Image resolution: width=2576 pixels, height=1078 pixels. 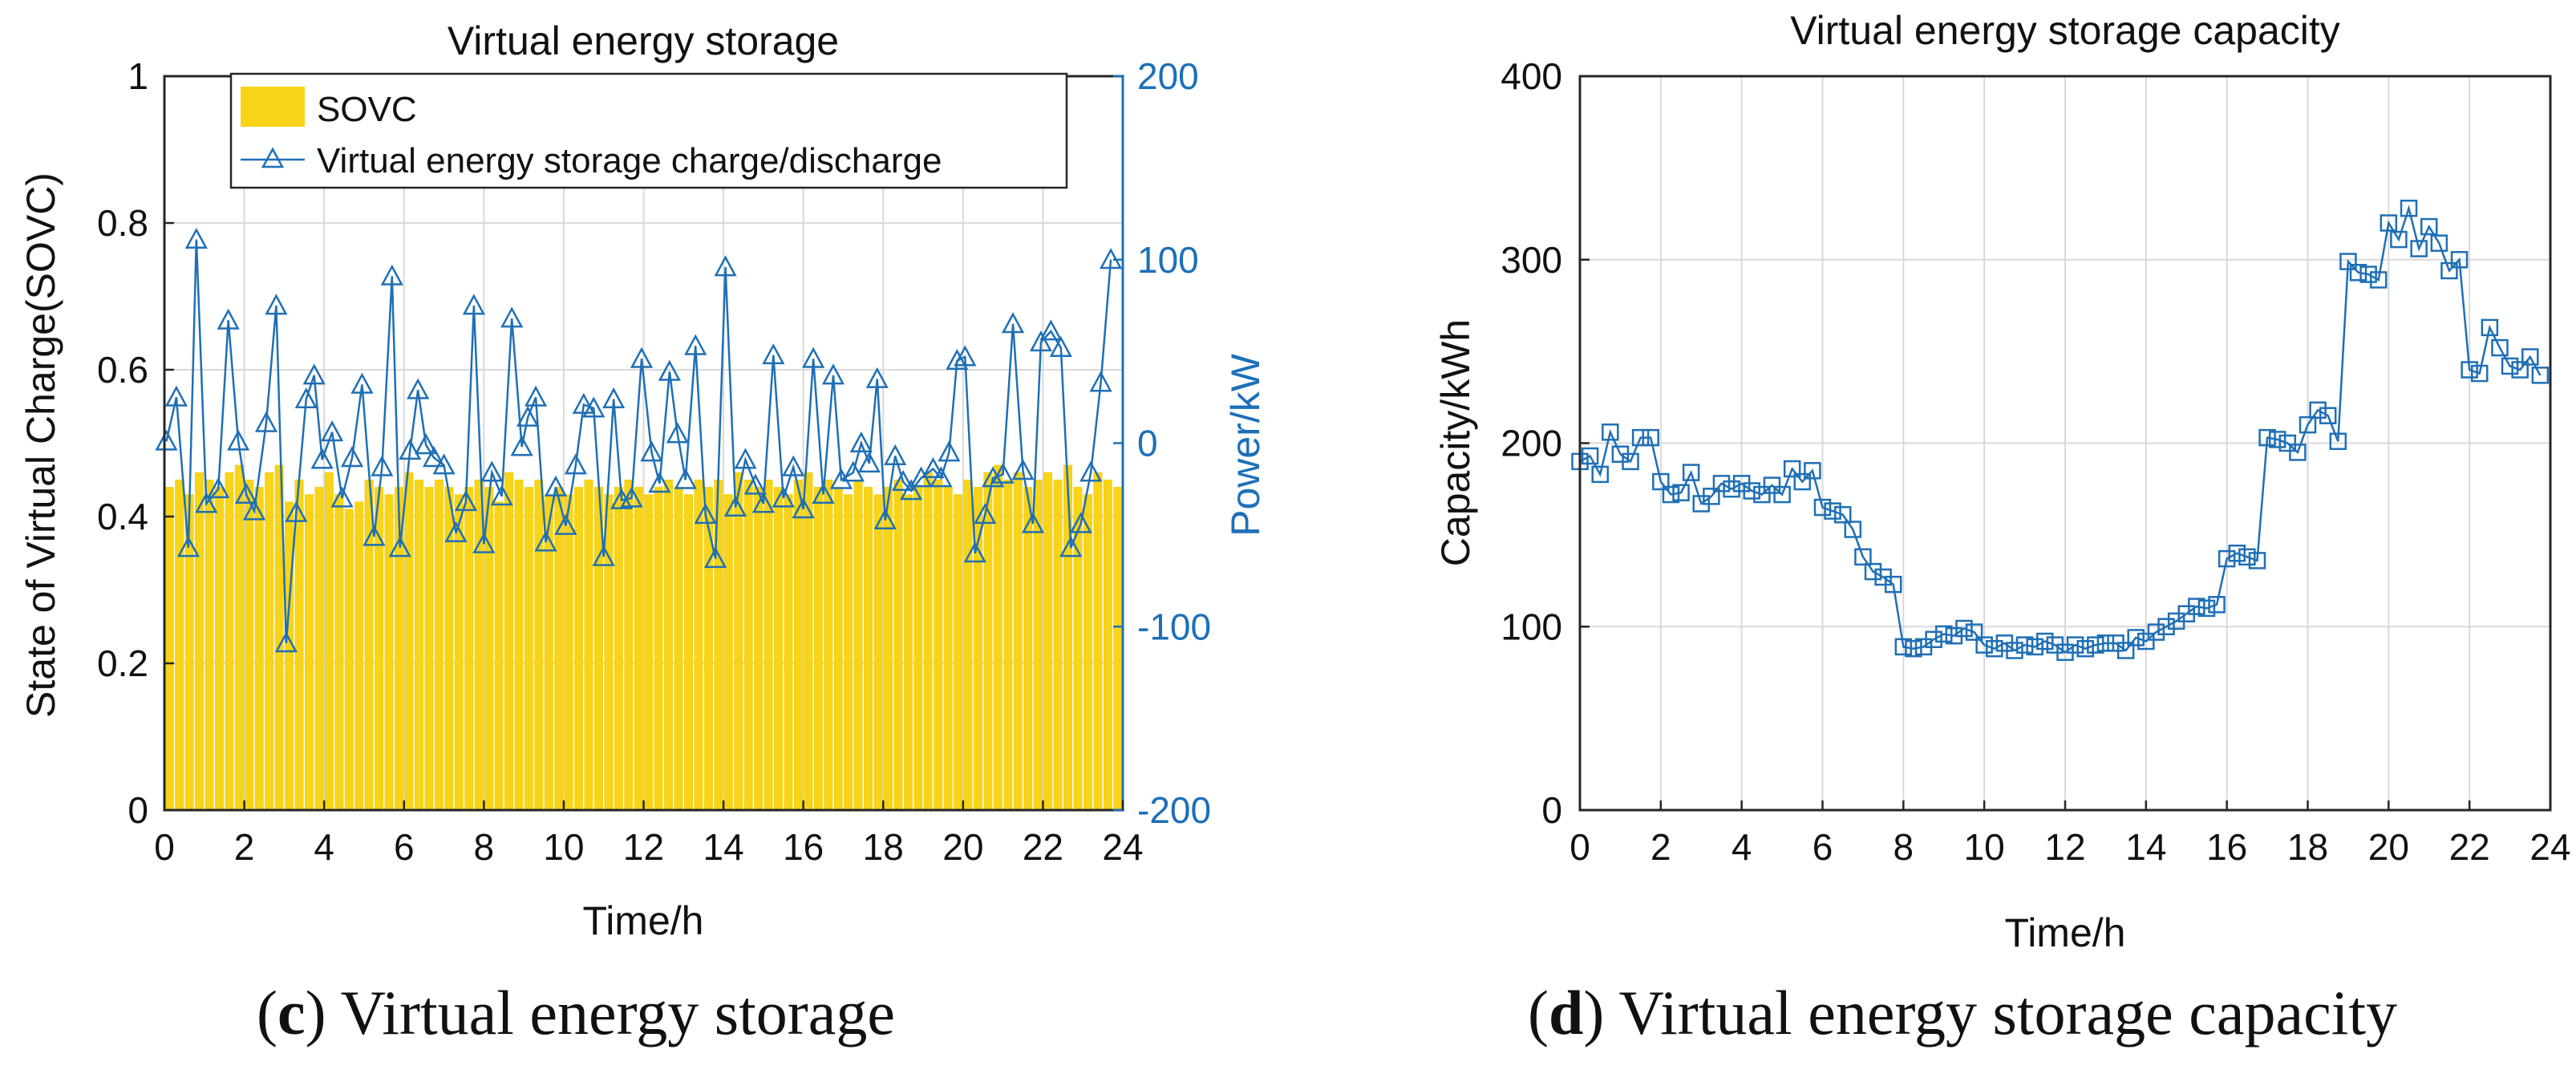 What do you see at coordinates (2065, 932) in the screenshot?
I see `right-x-axis-label: Time/h` at bounding box center [2065, 932].